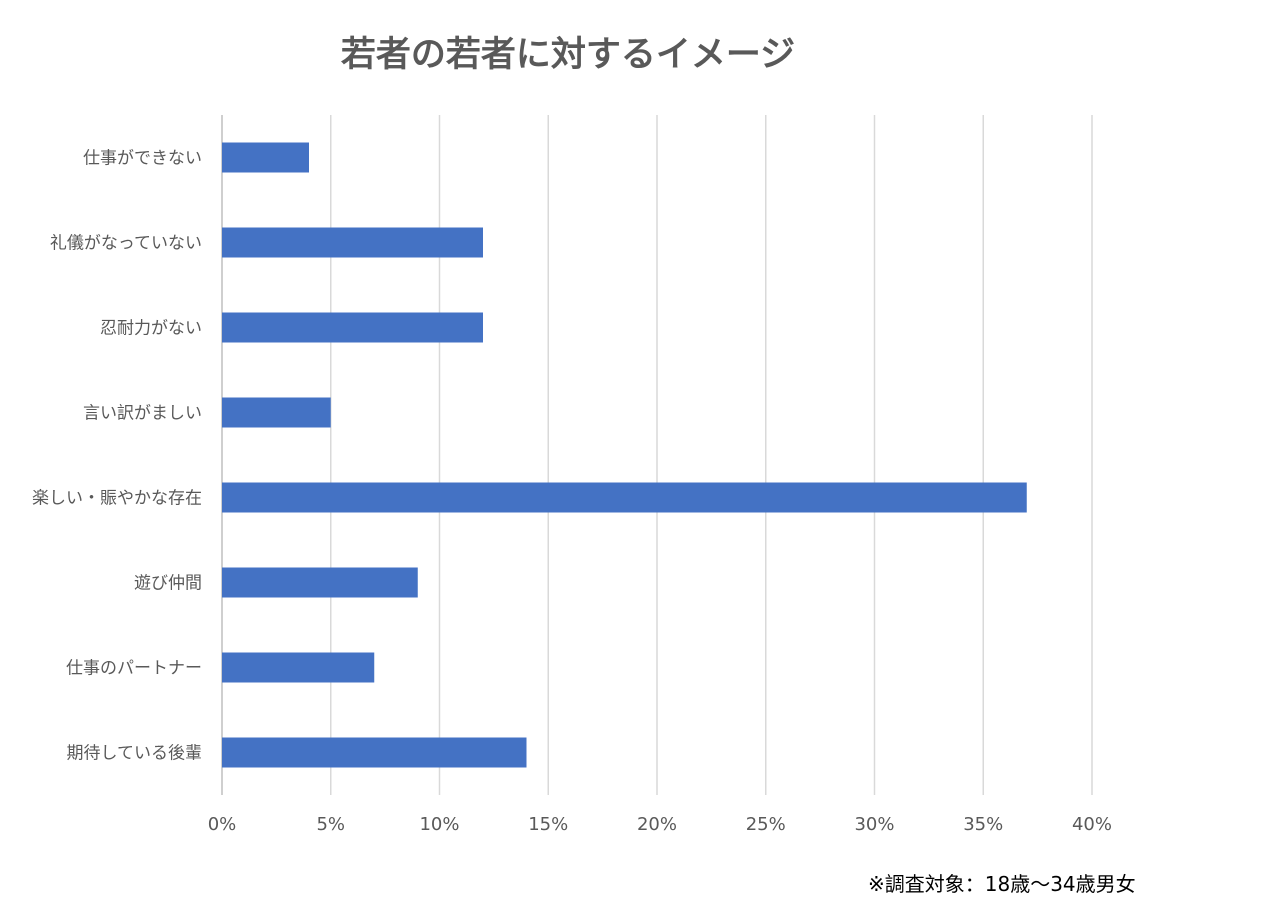 The width and height of the screenshot is (1269, 916). What do you see at coordinates (117, 499) in the screenshot?
I see `category-label: 楽しい・賑やかな存在` at bounding box center [117, 499].